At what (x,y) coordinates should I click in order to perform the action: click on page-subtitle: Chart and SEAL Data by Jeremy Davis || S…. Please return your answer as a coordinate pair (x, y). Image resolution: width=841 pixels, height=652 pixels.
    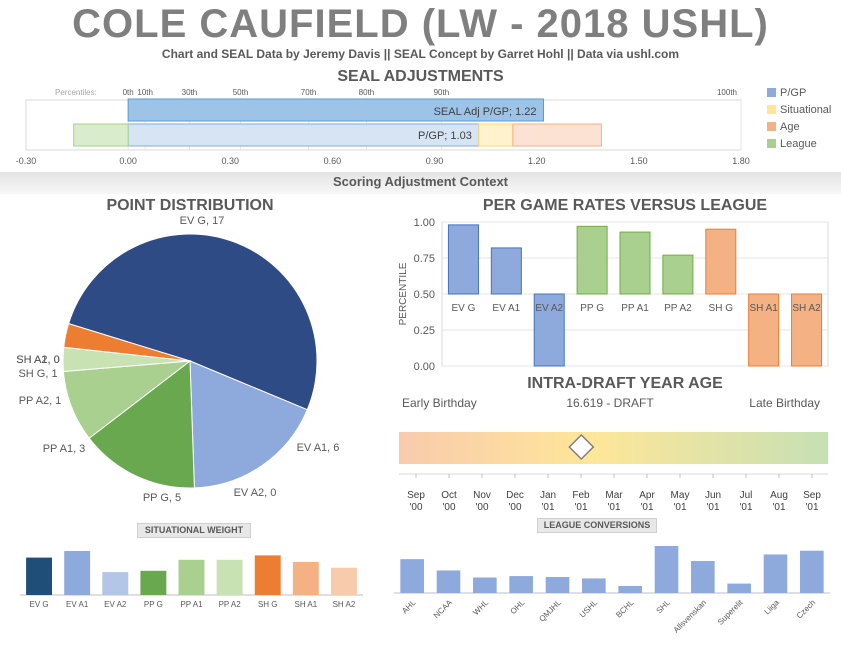
    Looking at the image, I should click on (420, 54).